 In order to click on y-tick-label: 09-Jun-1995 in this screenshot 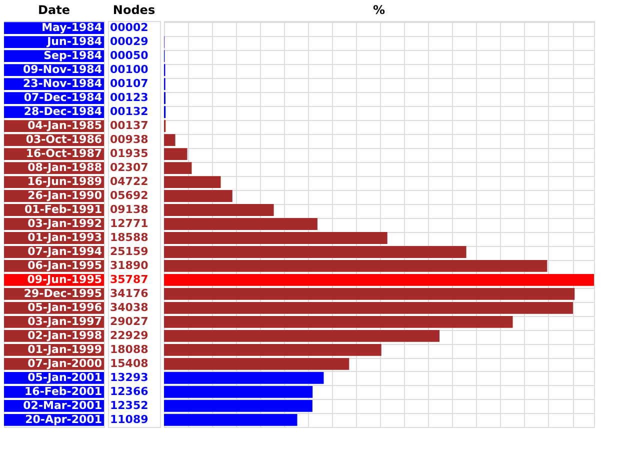, I will do `click(64, 279)`.